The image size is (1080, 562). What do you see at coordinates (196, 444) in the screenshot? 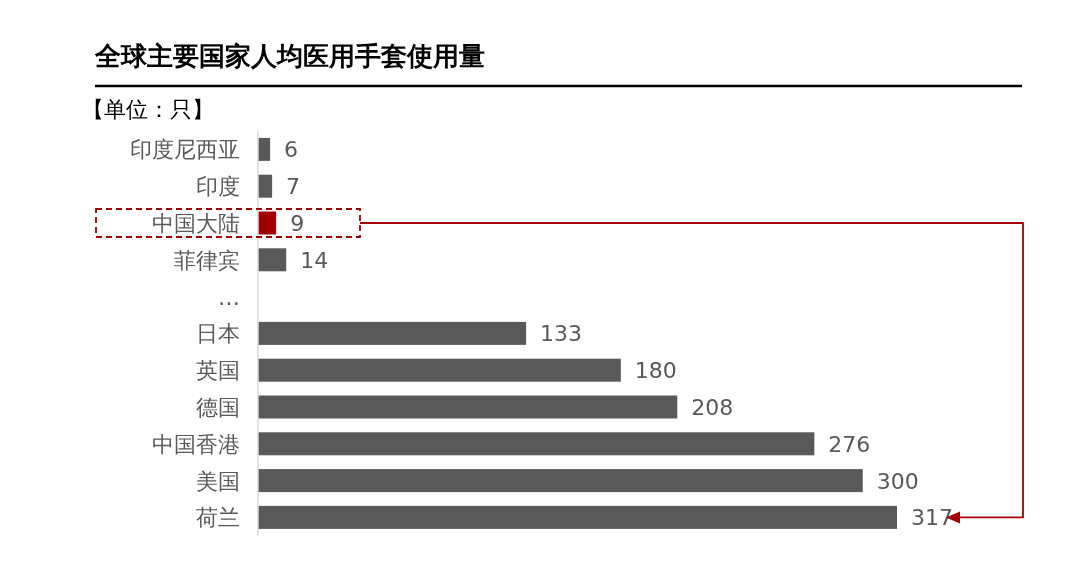
I see `y-tick-label: 中国香港` at bounding box center [196, 444].